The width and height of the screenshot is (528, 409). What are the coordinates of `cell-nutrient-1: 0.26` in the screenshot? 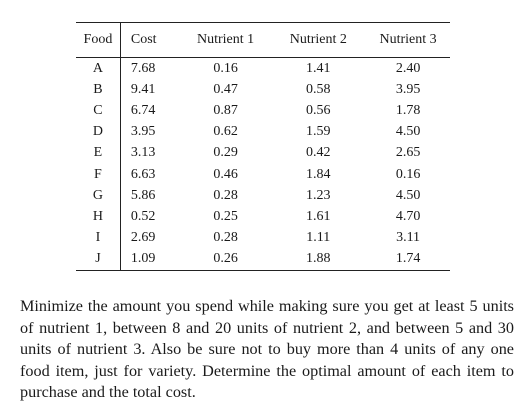 It's located at (225, 259).